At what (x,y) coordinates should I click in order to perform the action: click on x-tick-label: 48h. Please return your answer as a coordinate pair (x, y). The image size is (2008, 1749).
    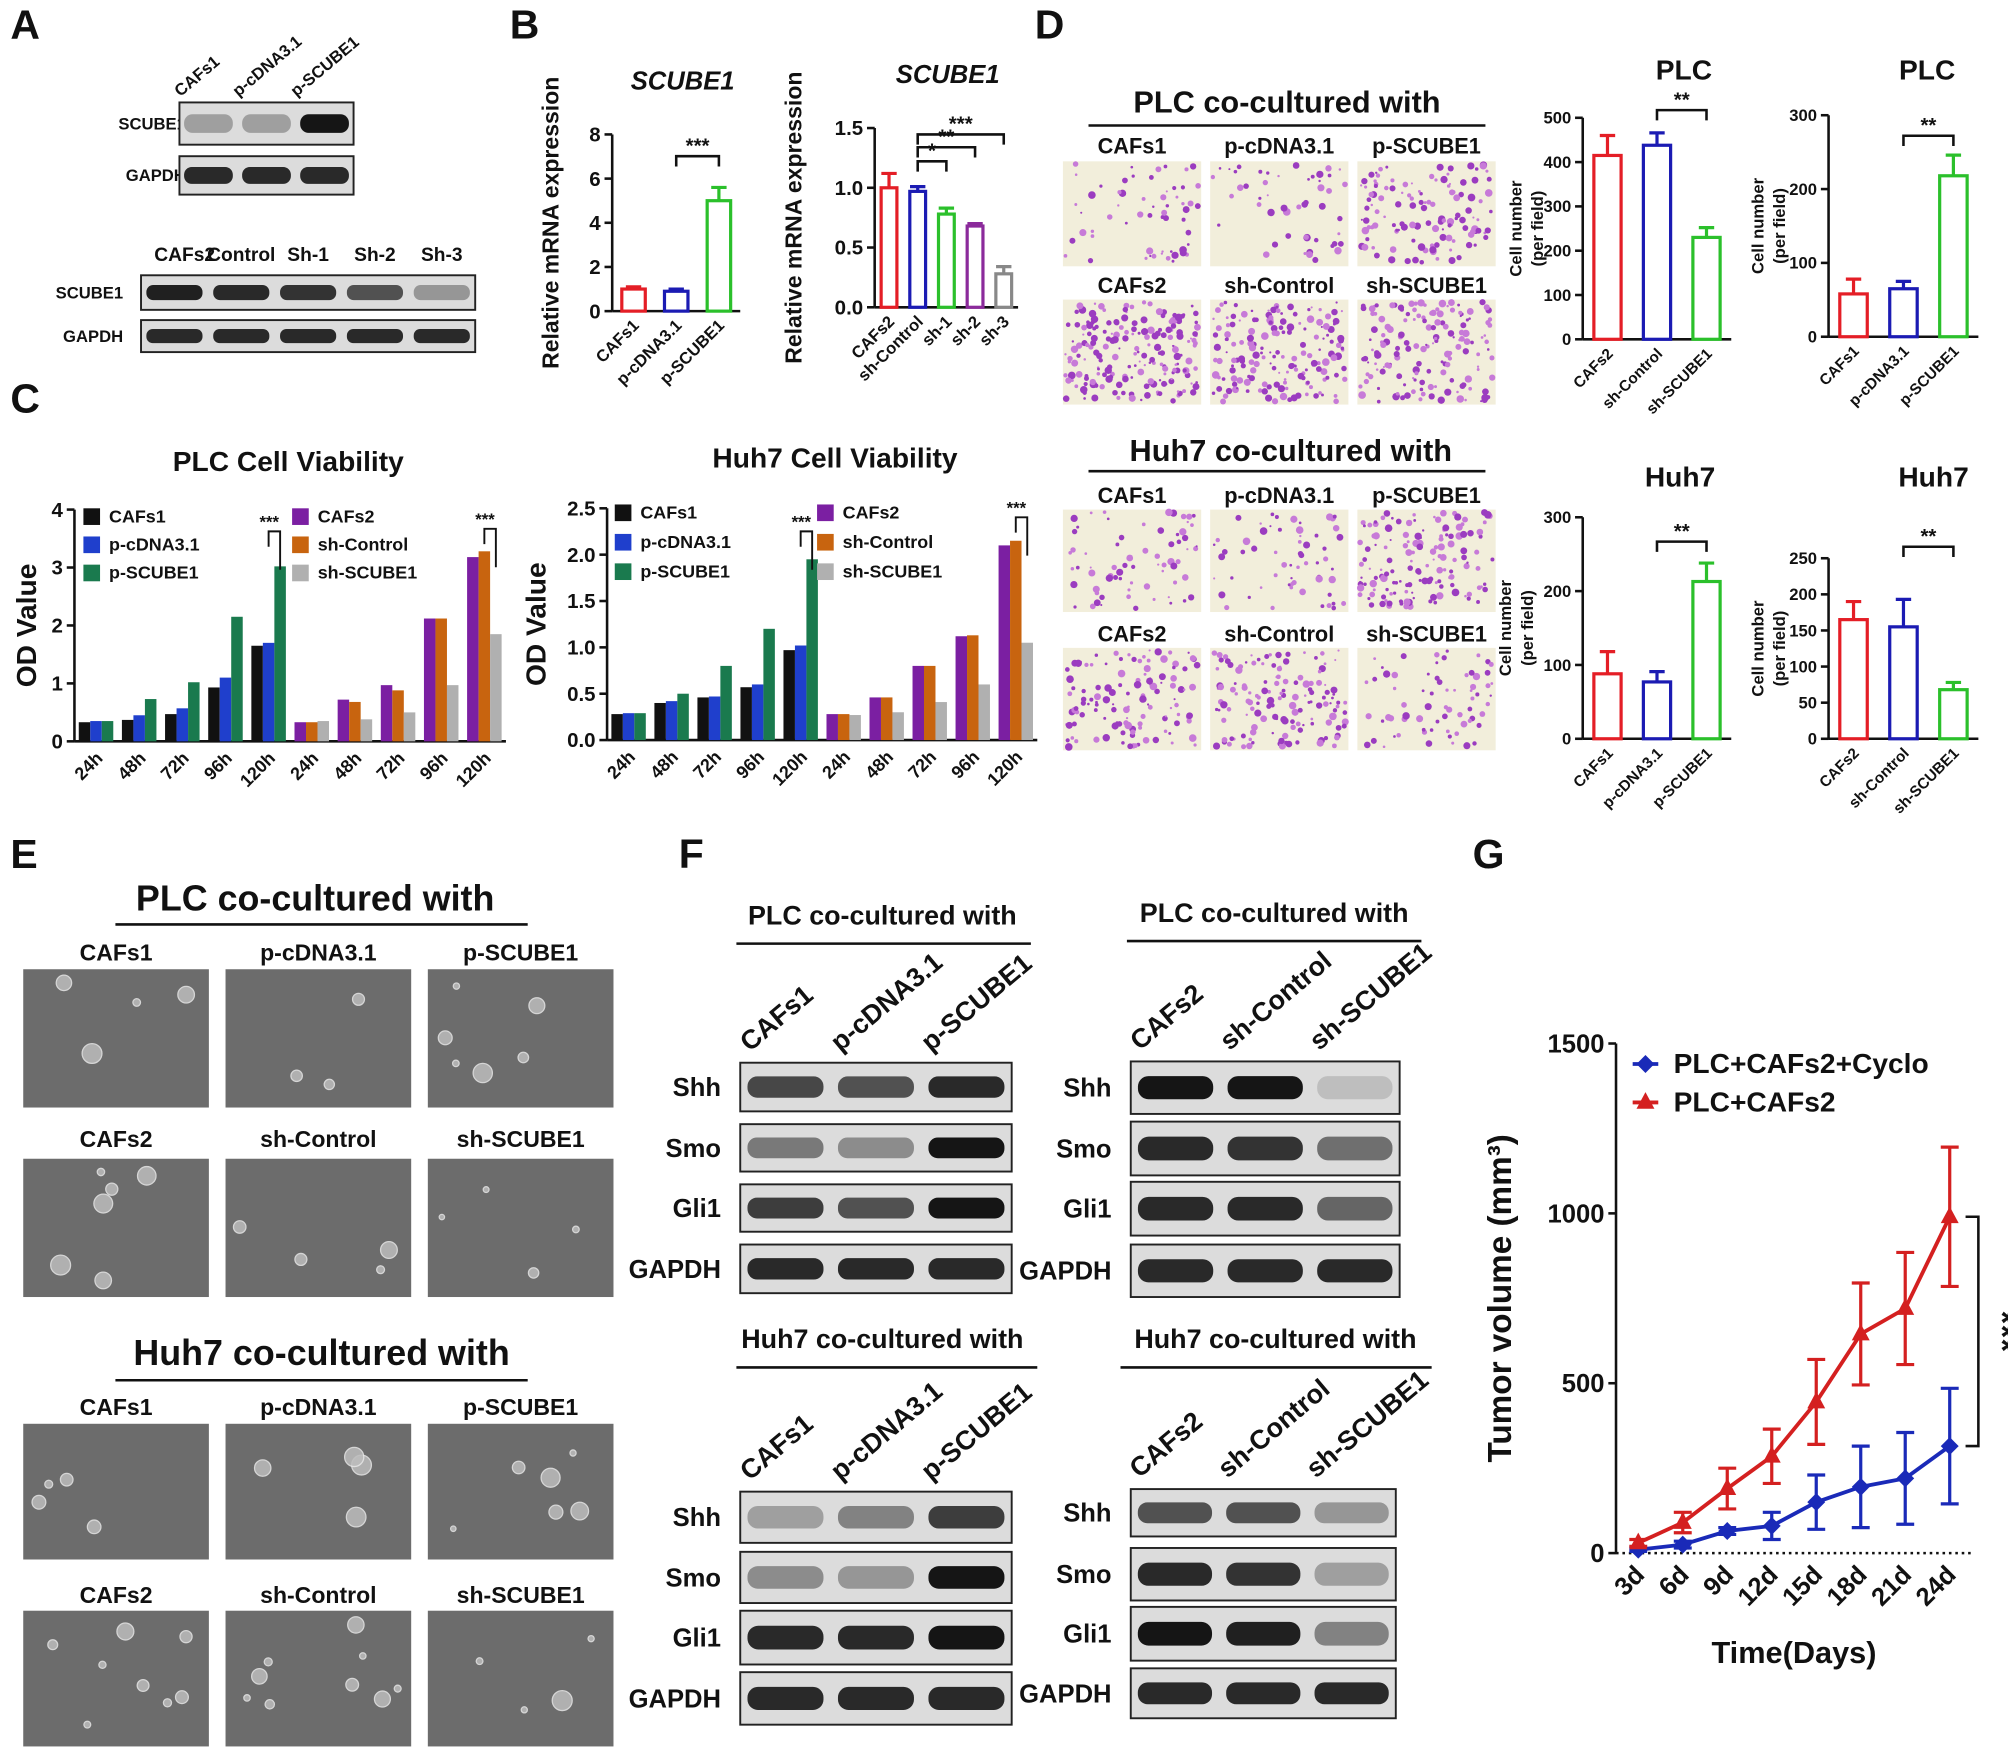
    Looking at the image, I should click on (132, 766).